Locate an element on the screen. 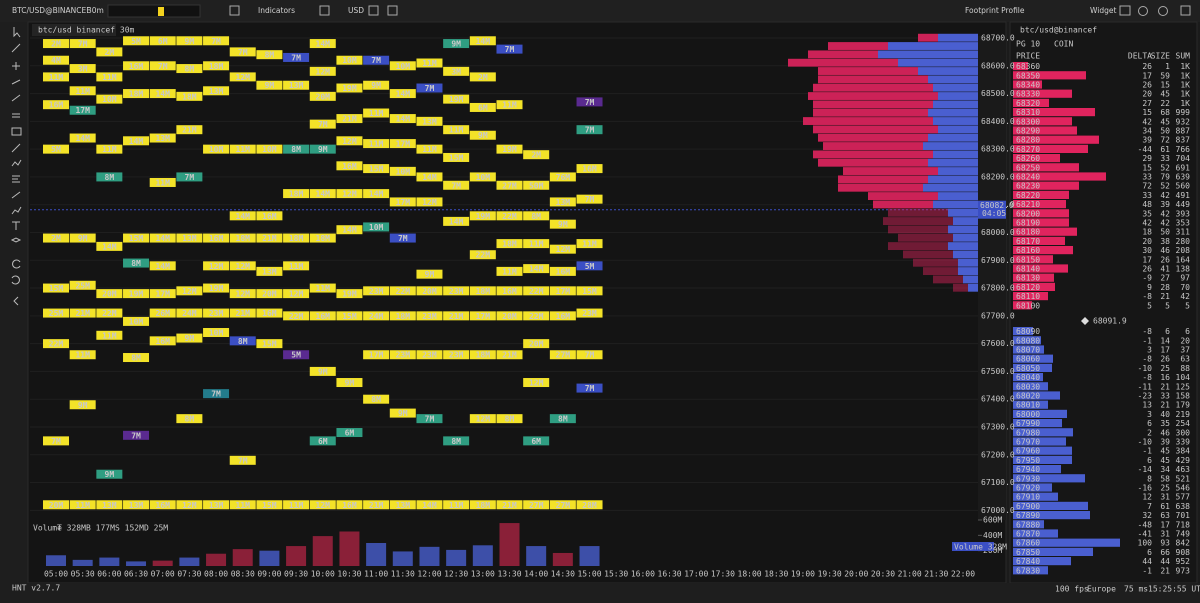  footprint-label: 15M is located at coordinates (136, 238).